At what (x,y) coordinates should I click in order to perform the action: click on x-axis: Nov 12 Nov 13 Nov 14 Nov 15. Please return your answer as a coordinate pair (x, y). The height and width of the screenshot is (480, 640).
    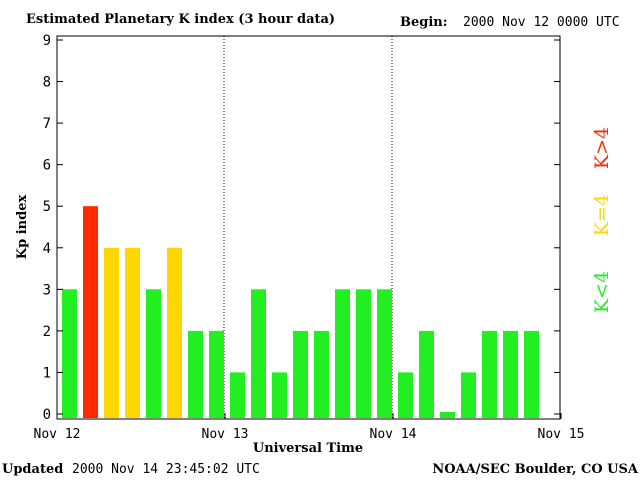
    Looking at the image, I should click on (309, 427).